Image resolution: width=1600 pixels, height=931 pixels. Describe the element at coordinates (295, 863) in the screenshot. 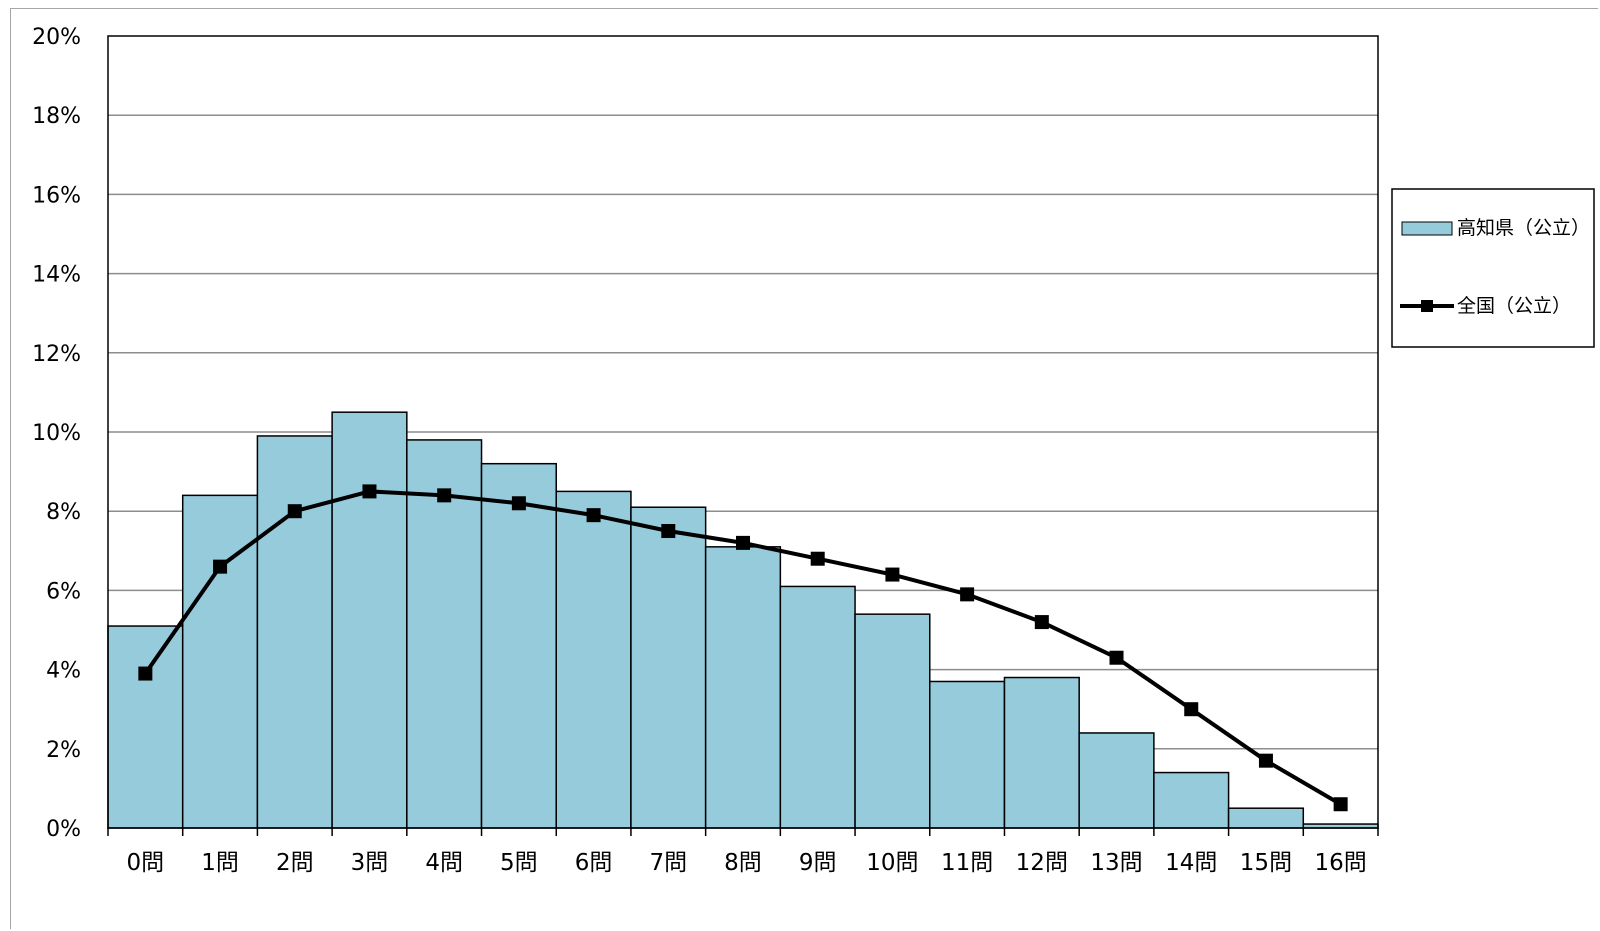

I see `x-tick-label: 2問` at that location.